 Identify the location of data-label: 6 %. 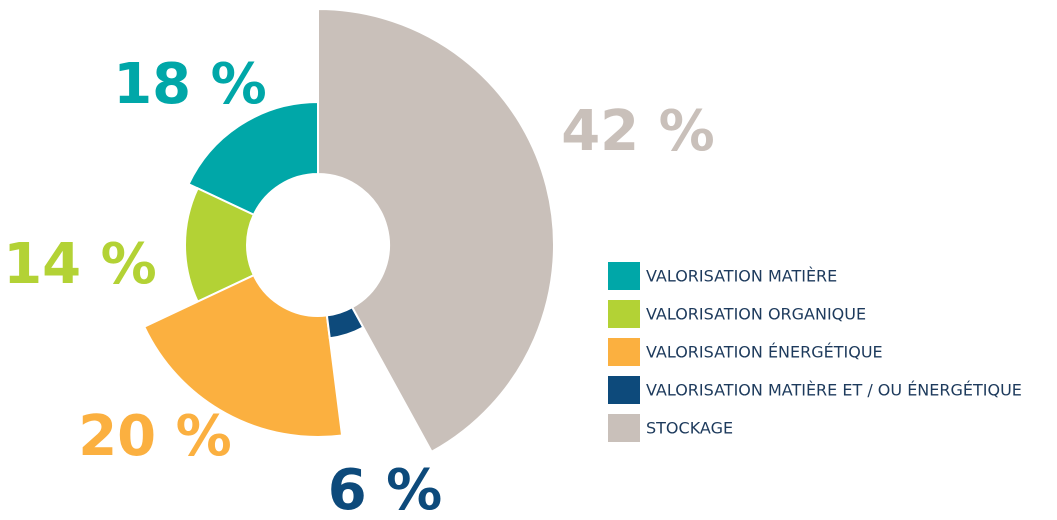
(385, 489).